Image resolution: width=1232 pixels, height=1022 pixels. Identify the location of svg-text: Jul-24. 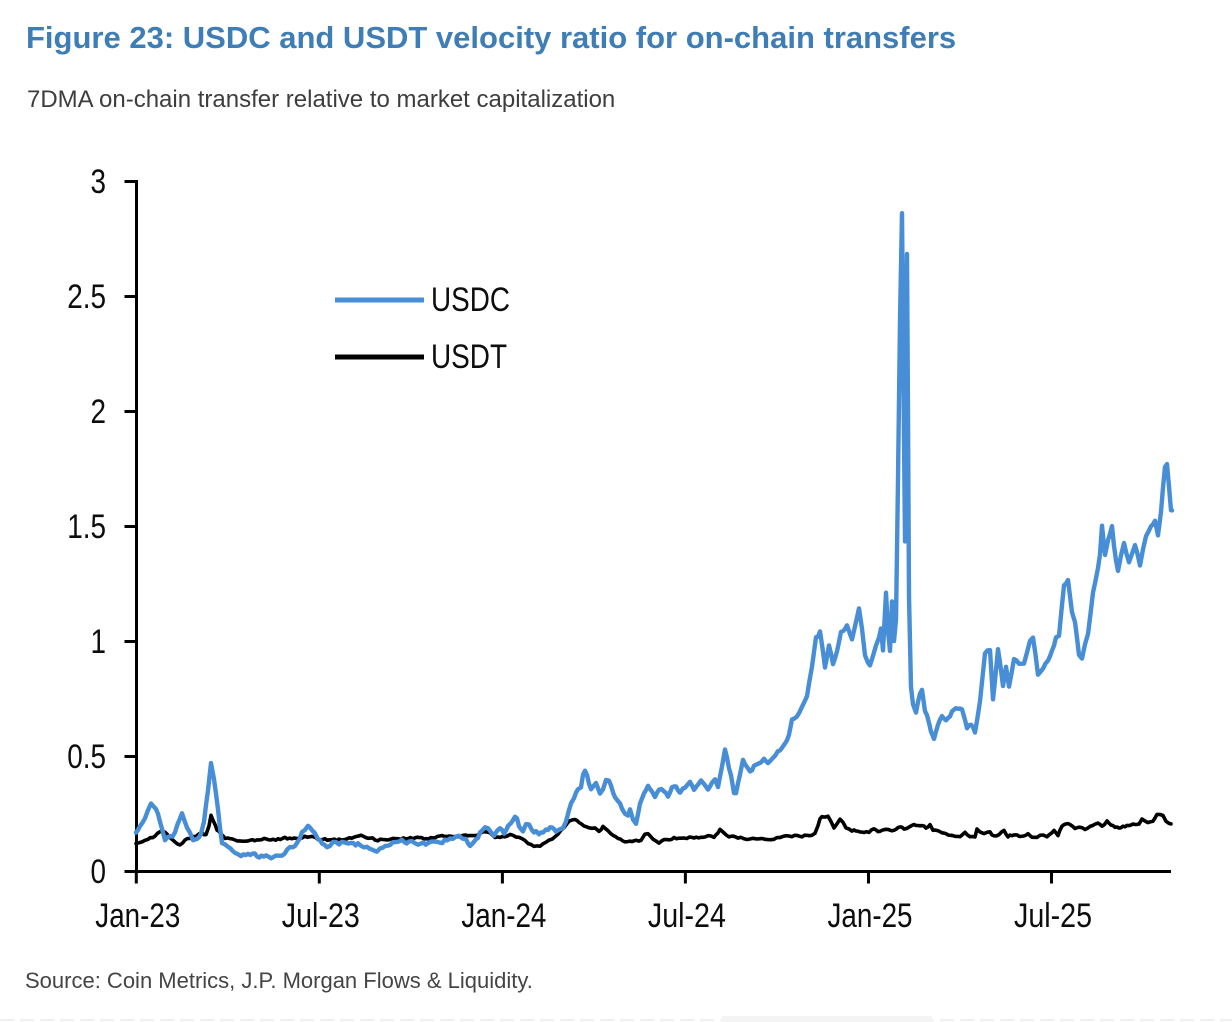
(687, 916).